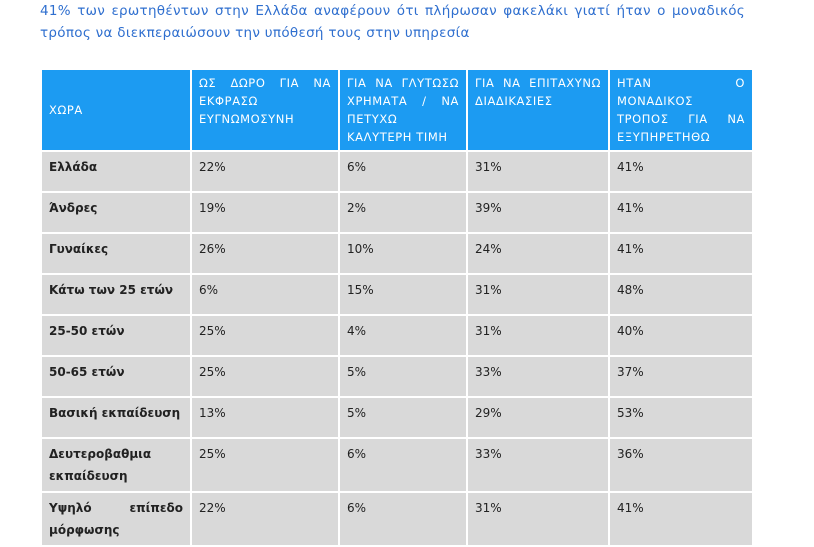 The height and width of the screenshot is (547, 814). I want to click on table-row: Άνδρες 19% 2% 39% 41%, so click(397, 212).